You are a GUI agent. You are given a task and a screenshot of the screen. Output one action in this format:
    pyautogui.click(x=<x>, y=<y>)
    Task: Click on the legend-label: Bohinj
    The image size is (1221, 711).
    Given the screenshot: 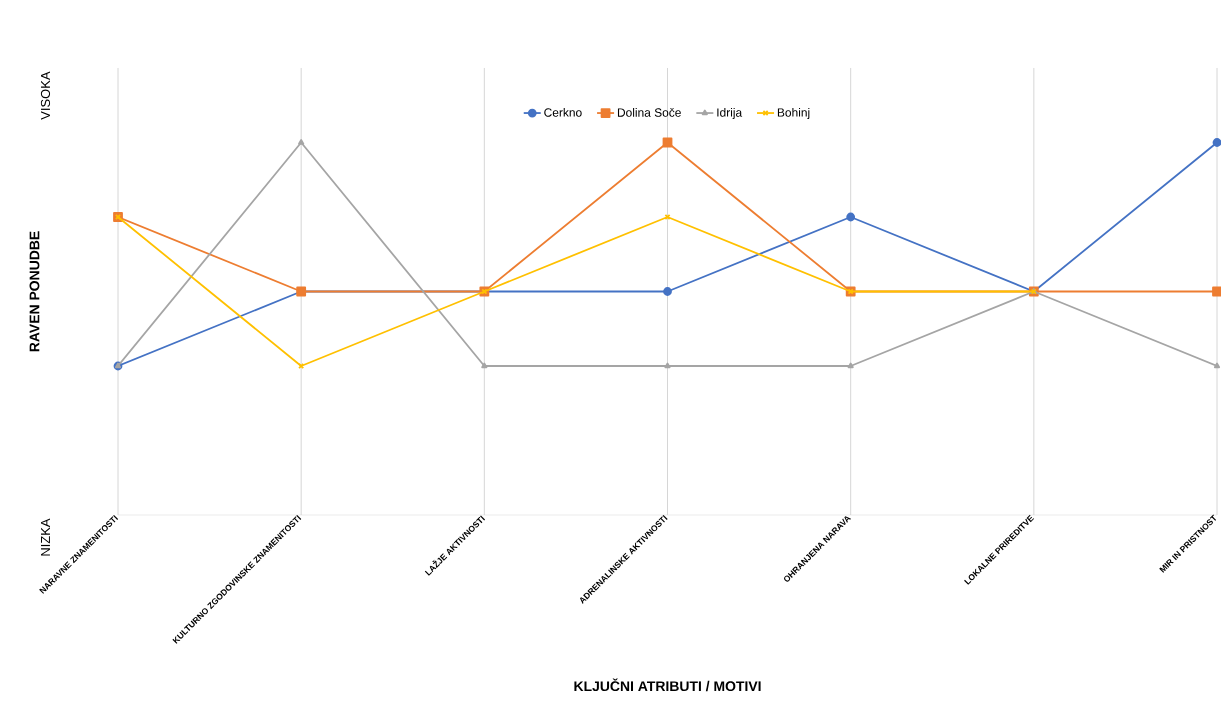 What is the action you would take?
    pyautogui.click(x=793, y=113)
    